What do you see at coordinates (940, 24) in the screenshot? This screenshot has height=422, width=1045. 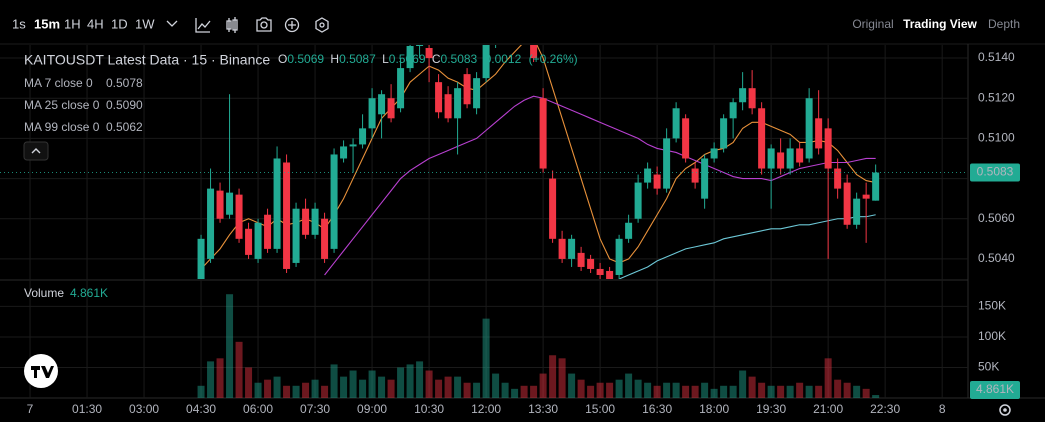 I see `view-tab-active: Trading View` at bounding box center [940, 24].